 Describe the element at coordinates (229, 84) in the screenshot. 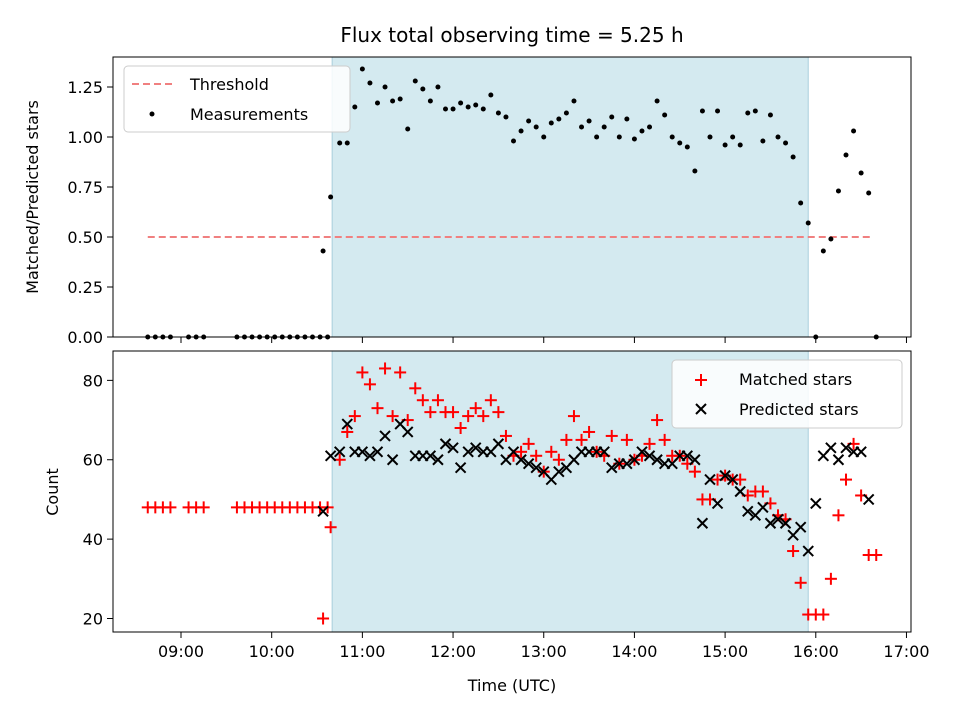

I see `threshold-legend-label: Threshold` at that location.